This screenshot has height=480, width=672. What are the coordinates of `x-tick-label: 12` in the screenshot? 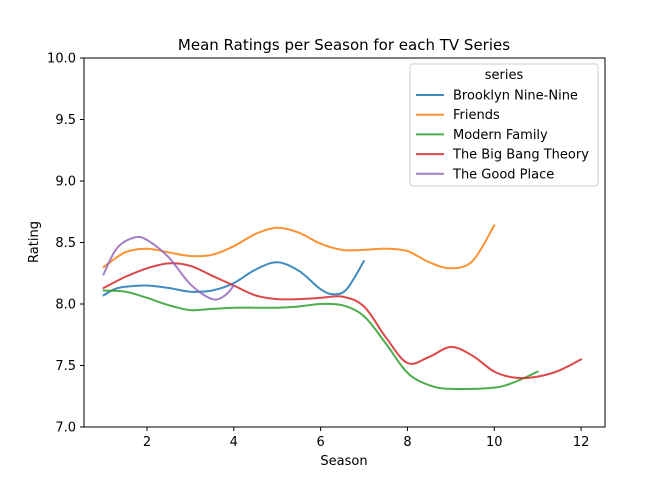 It's located at (581, 442).